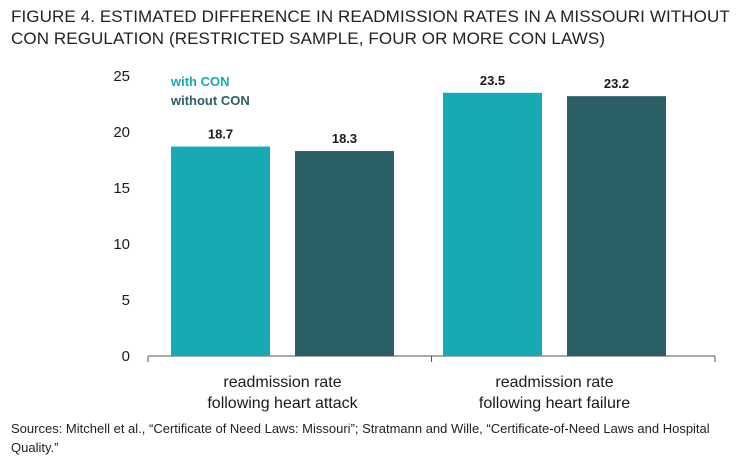 This screenshot has width=747, height=466. Describe the element at coordinates (200, 81) in the screenshot. I see `legend-item: with CON` at that location.